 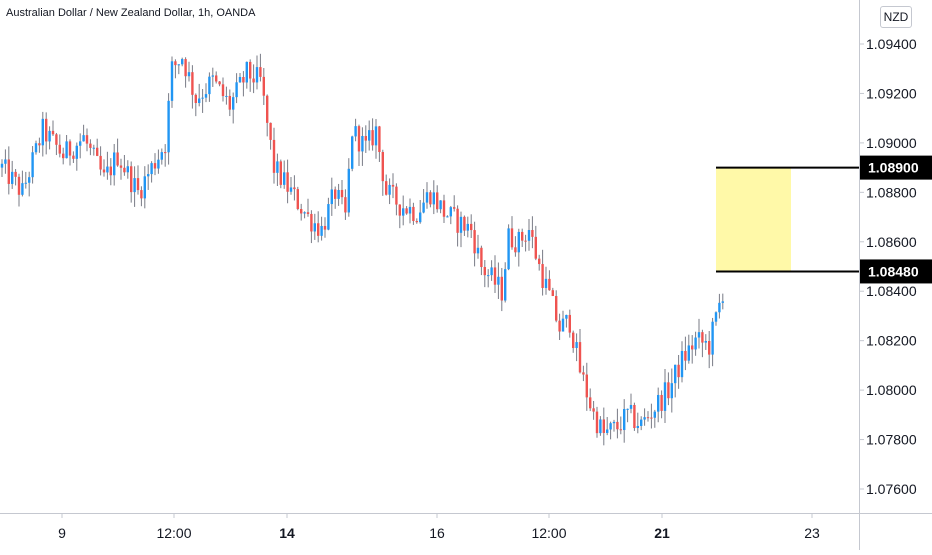 I want to click on zone-top-price-label-bg, so click(x=896, y=167).